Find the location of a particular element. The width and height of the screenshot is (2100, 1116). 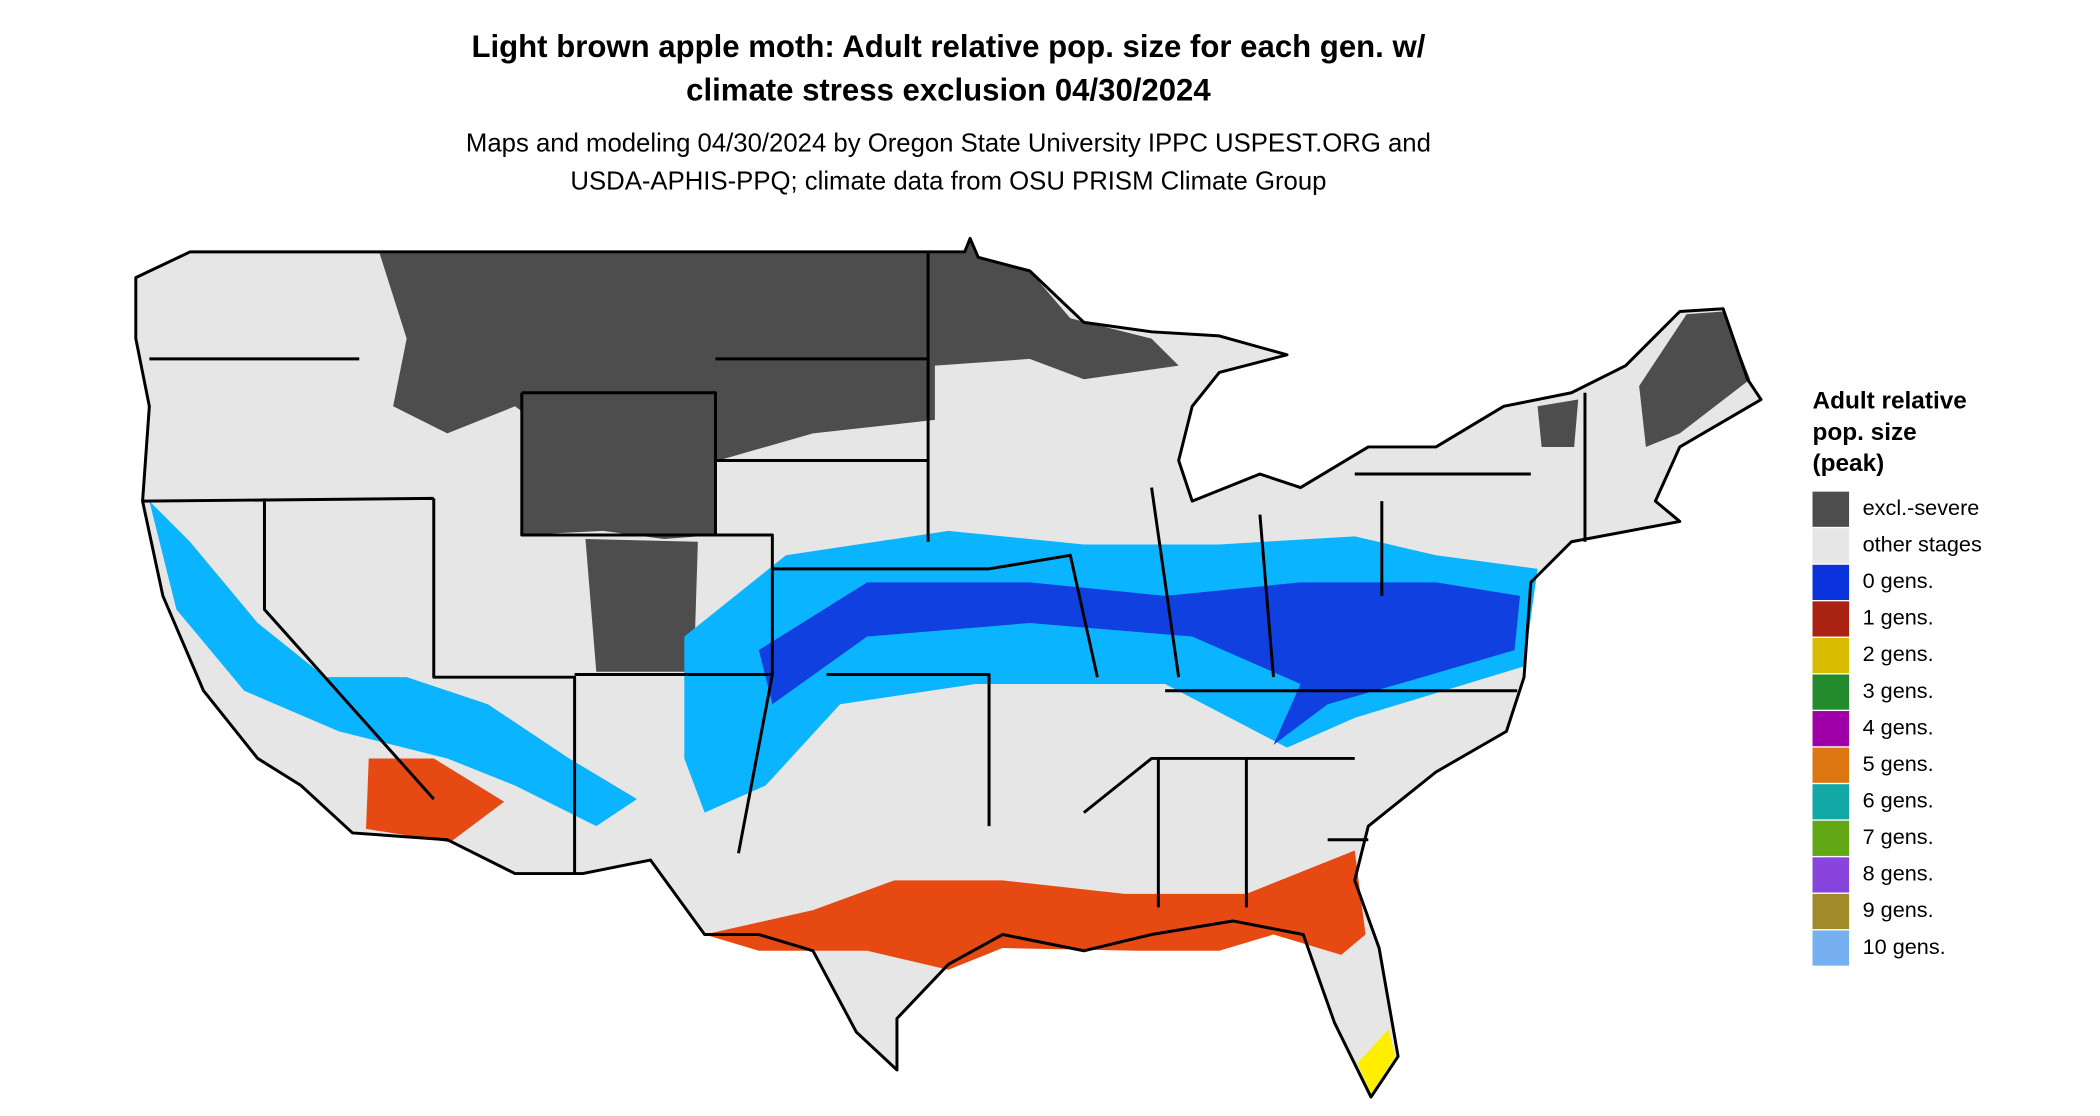

legend-label: 0 gens. is located at coordinates (1898, 580).